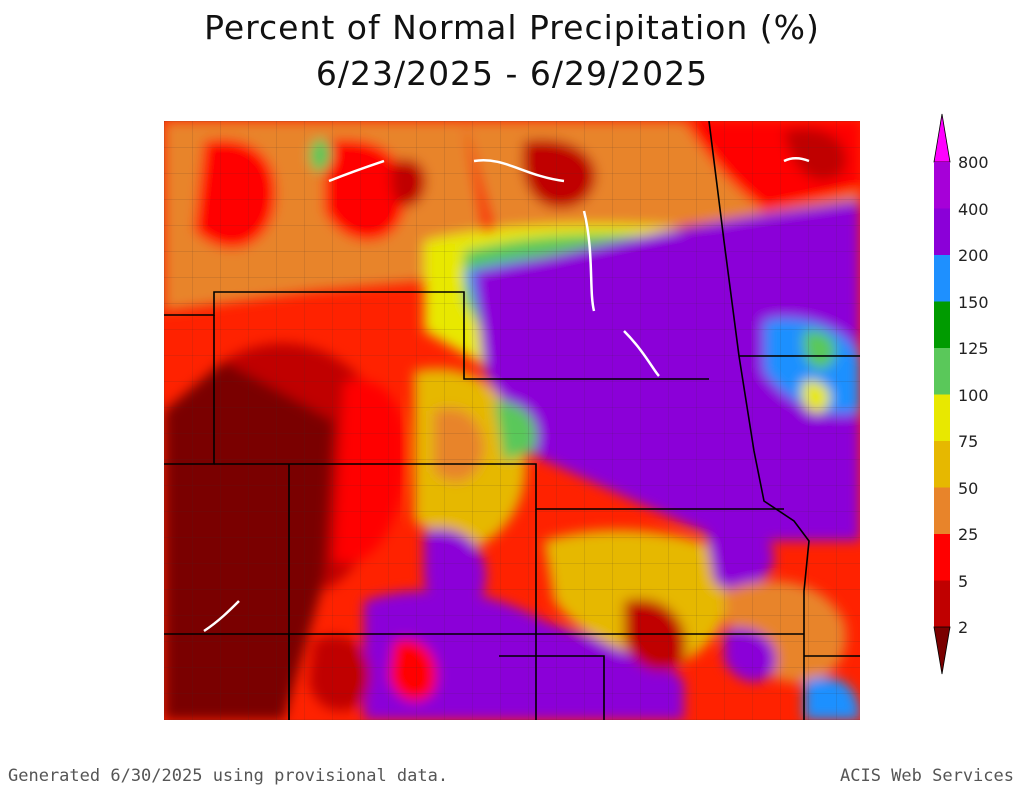 This screenshot has height=791, width=1024. I want to click on legend-label-25: 25, so click(968, 534).